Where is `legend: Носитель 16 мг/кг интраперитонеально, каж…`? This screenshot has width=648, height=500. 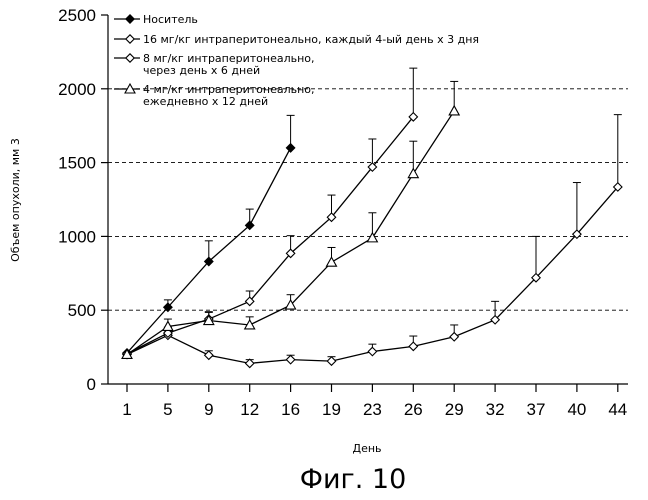 legend: Носитель 16 мг/кг интраперитонеально, каж… is located at coordinates (296, 60).